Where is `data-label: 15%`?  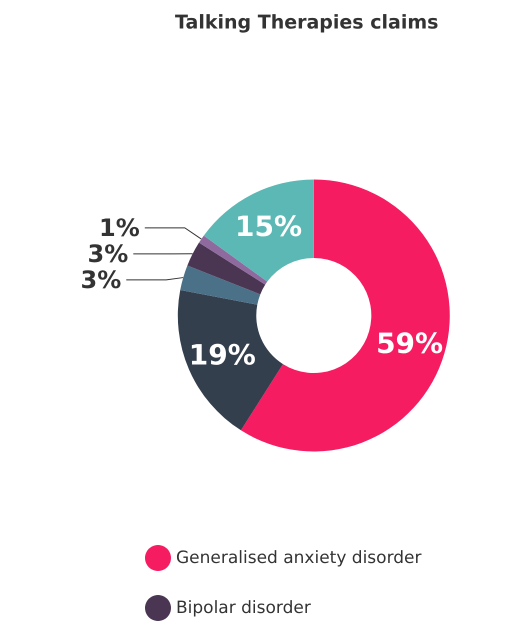 data-label: 15% is located at coordinates (268, 227).